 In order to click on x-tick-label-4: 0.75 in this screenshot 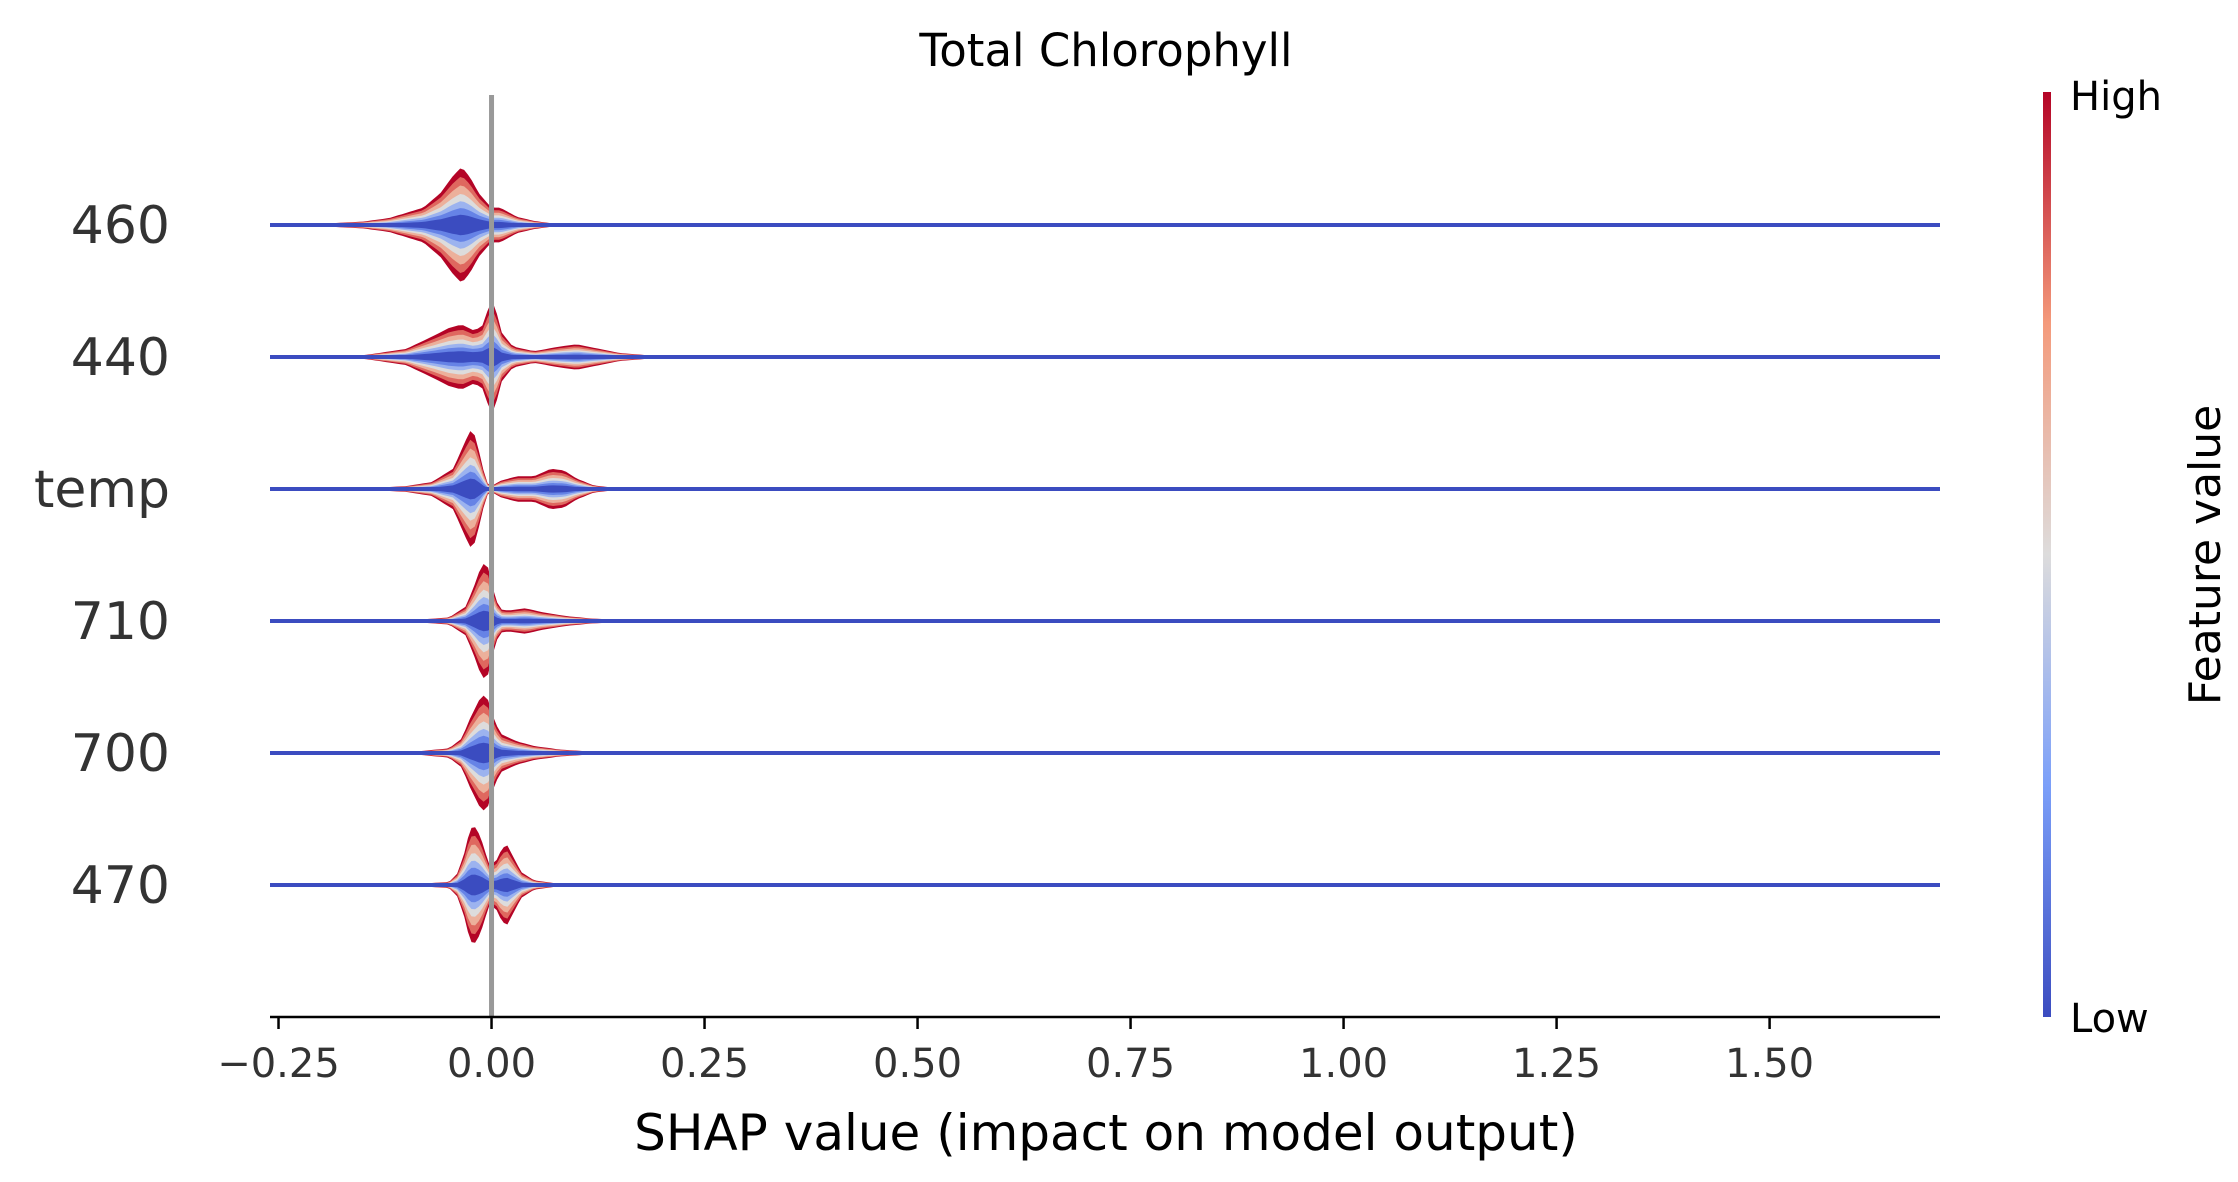, I will do `click(1130, 1064)`.